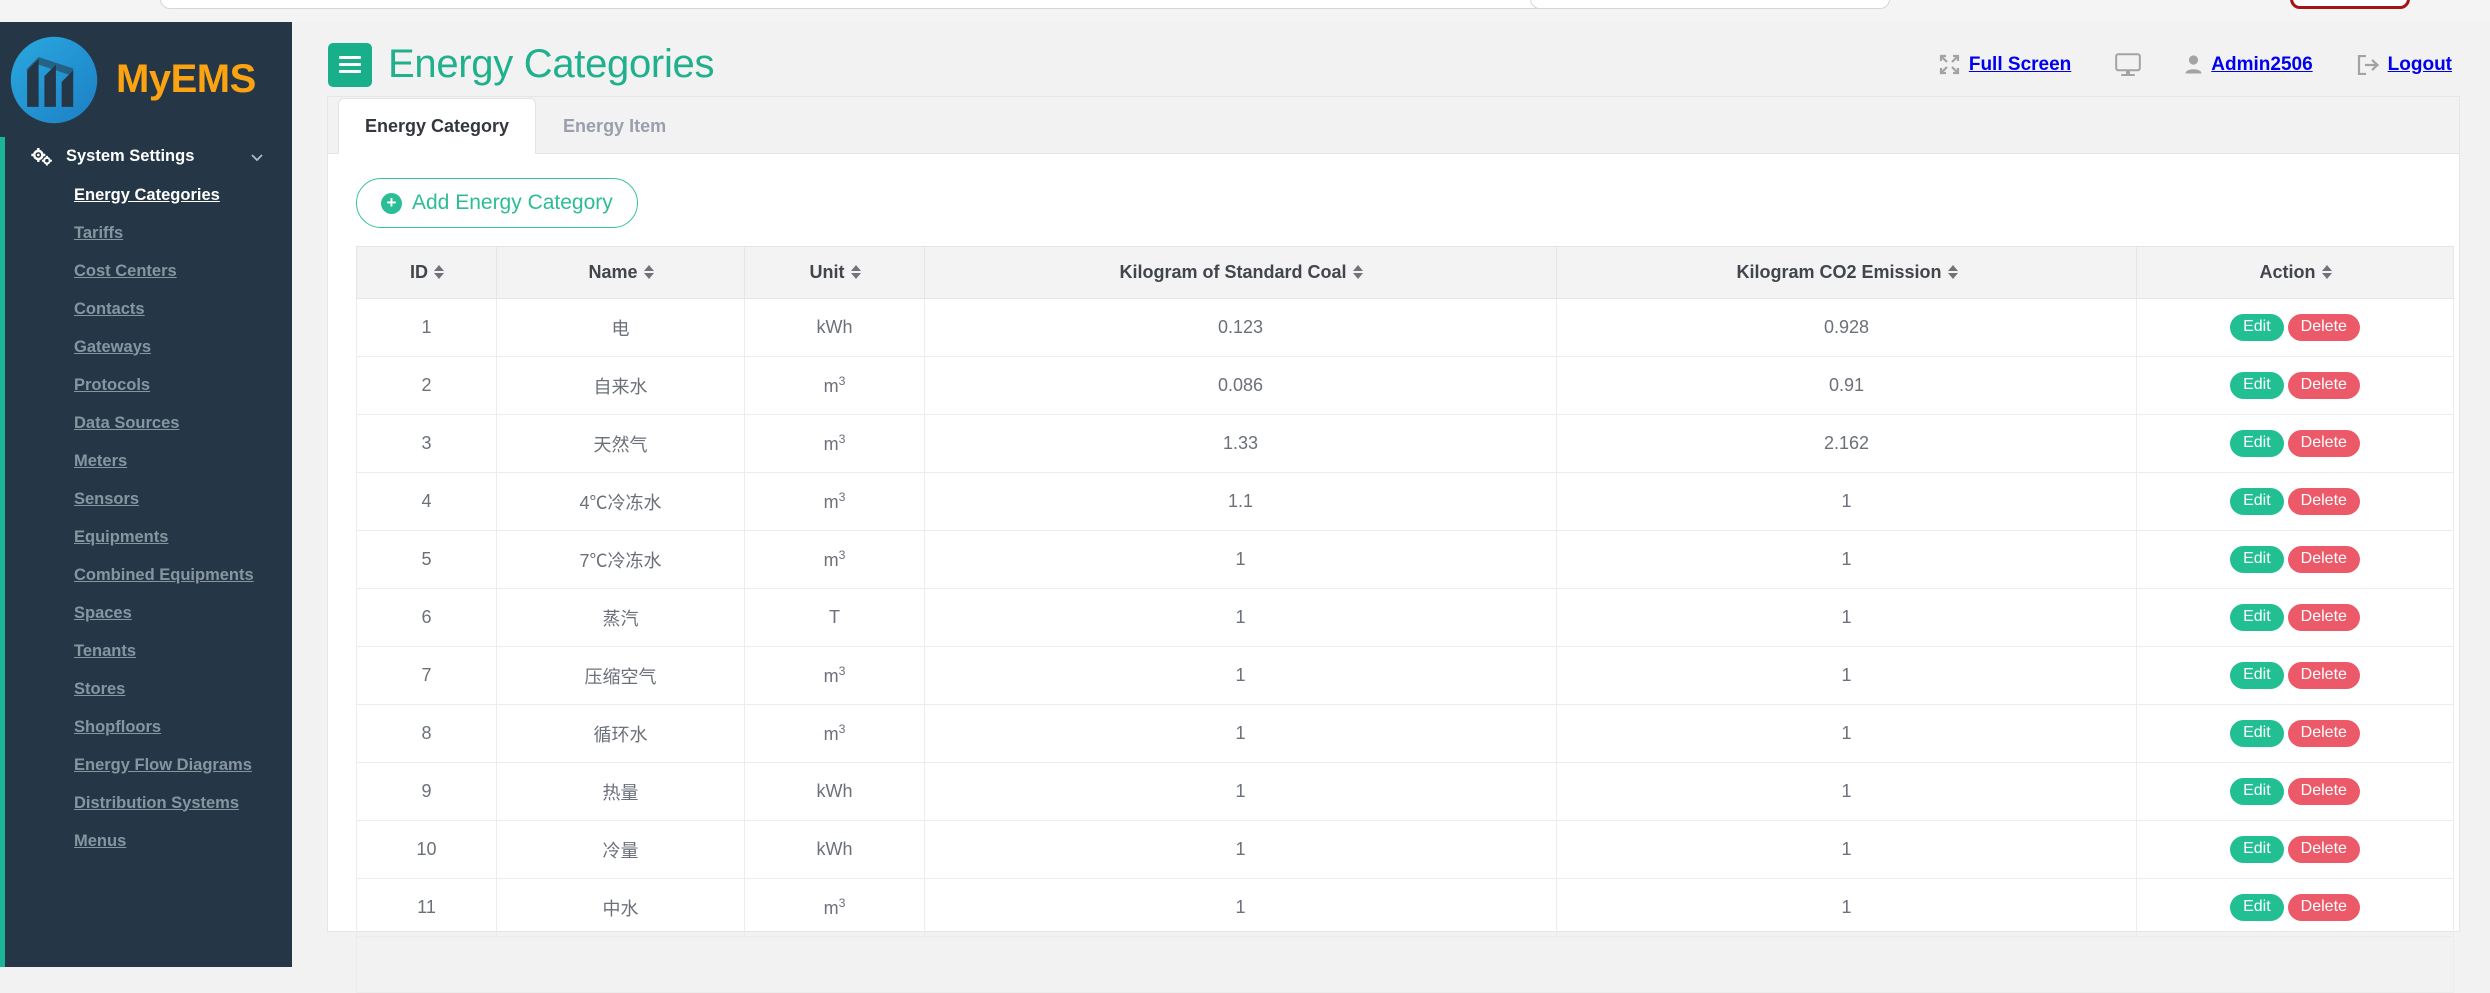 The image size is (2490, 993). Describe the element at coordinates (146, 79) in the screenshot. I see `brand: MyEMS` at that location.